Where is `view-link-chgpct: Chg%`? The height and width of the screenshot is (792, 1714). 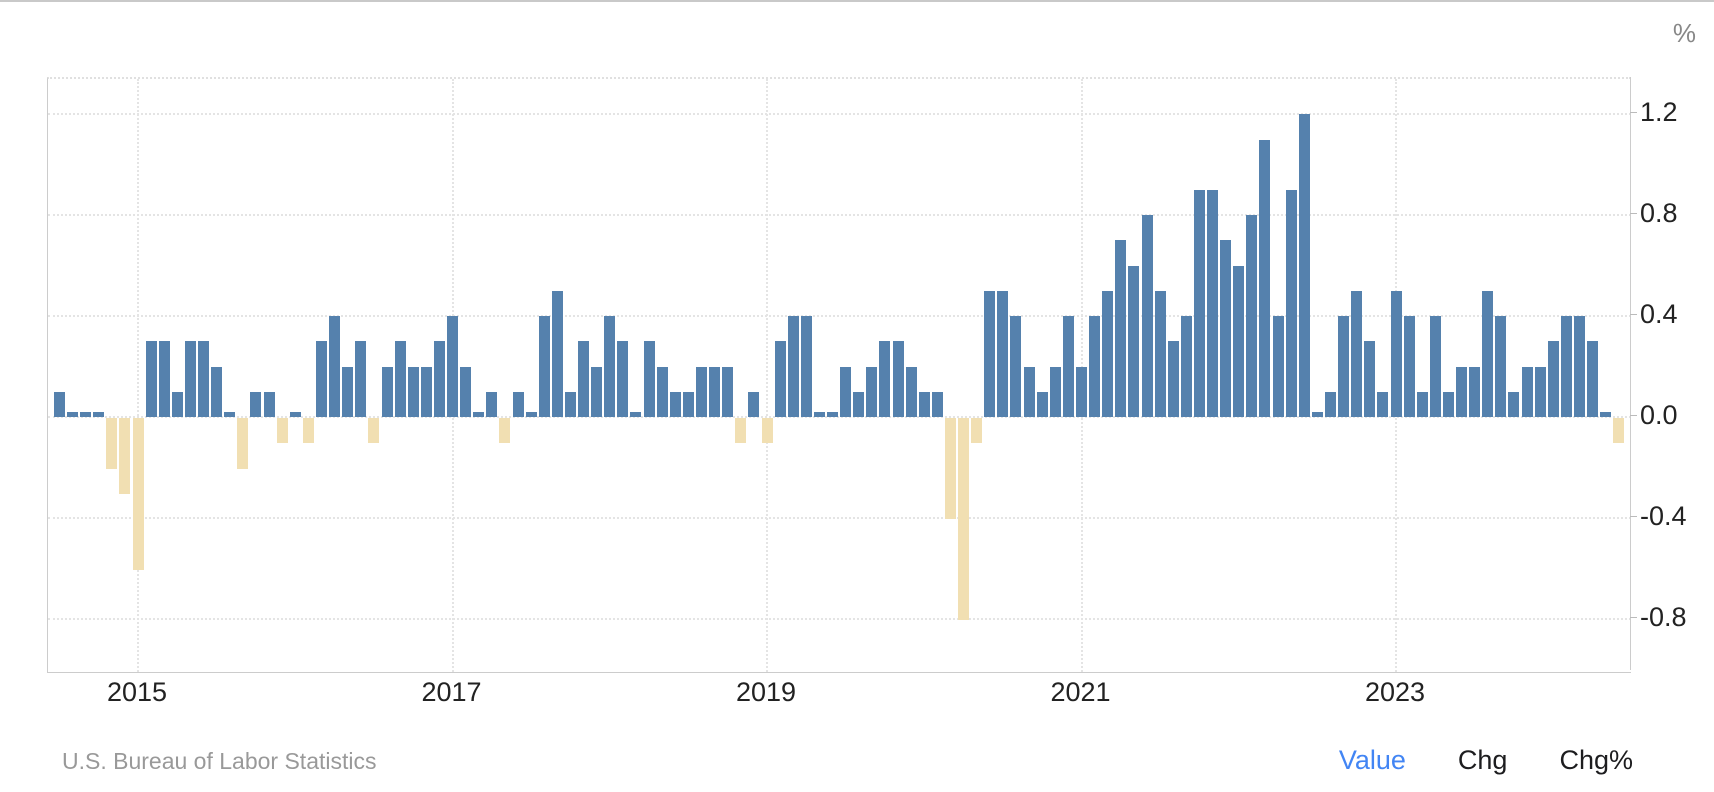
view-link-chgpct: Chg% is located at coordinates (1596, 760).